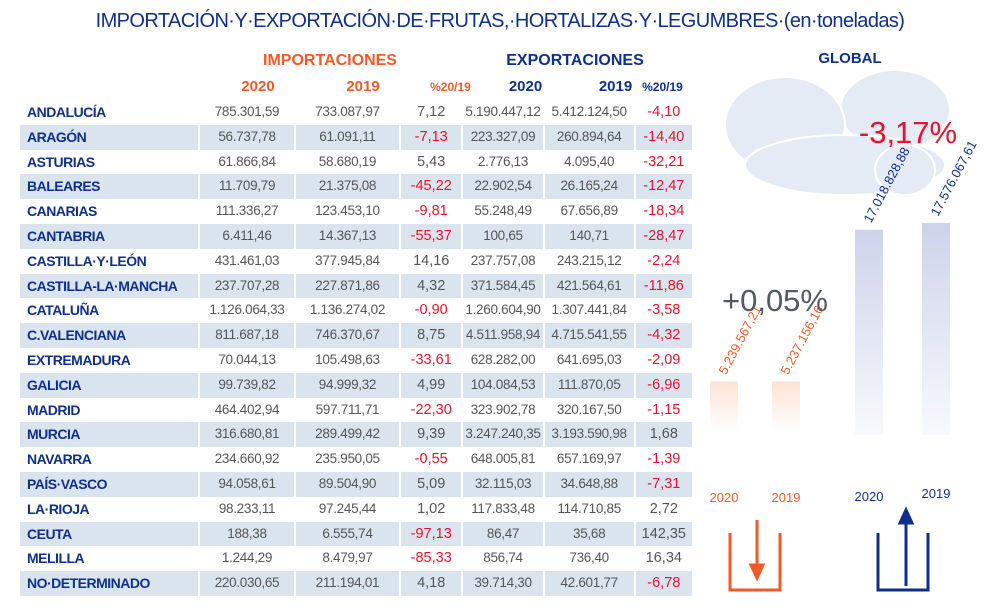 This screenshot has height=616, width=1000. Describe the element at coordinates (248, 435) in the screenshot. I see `imports-2020: 316.680,81` at that location.